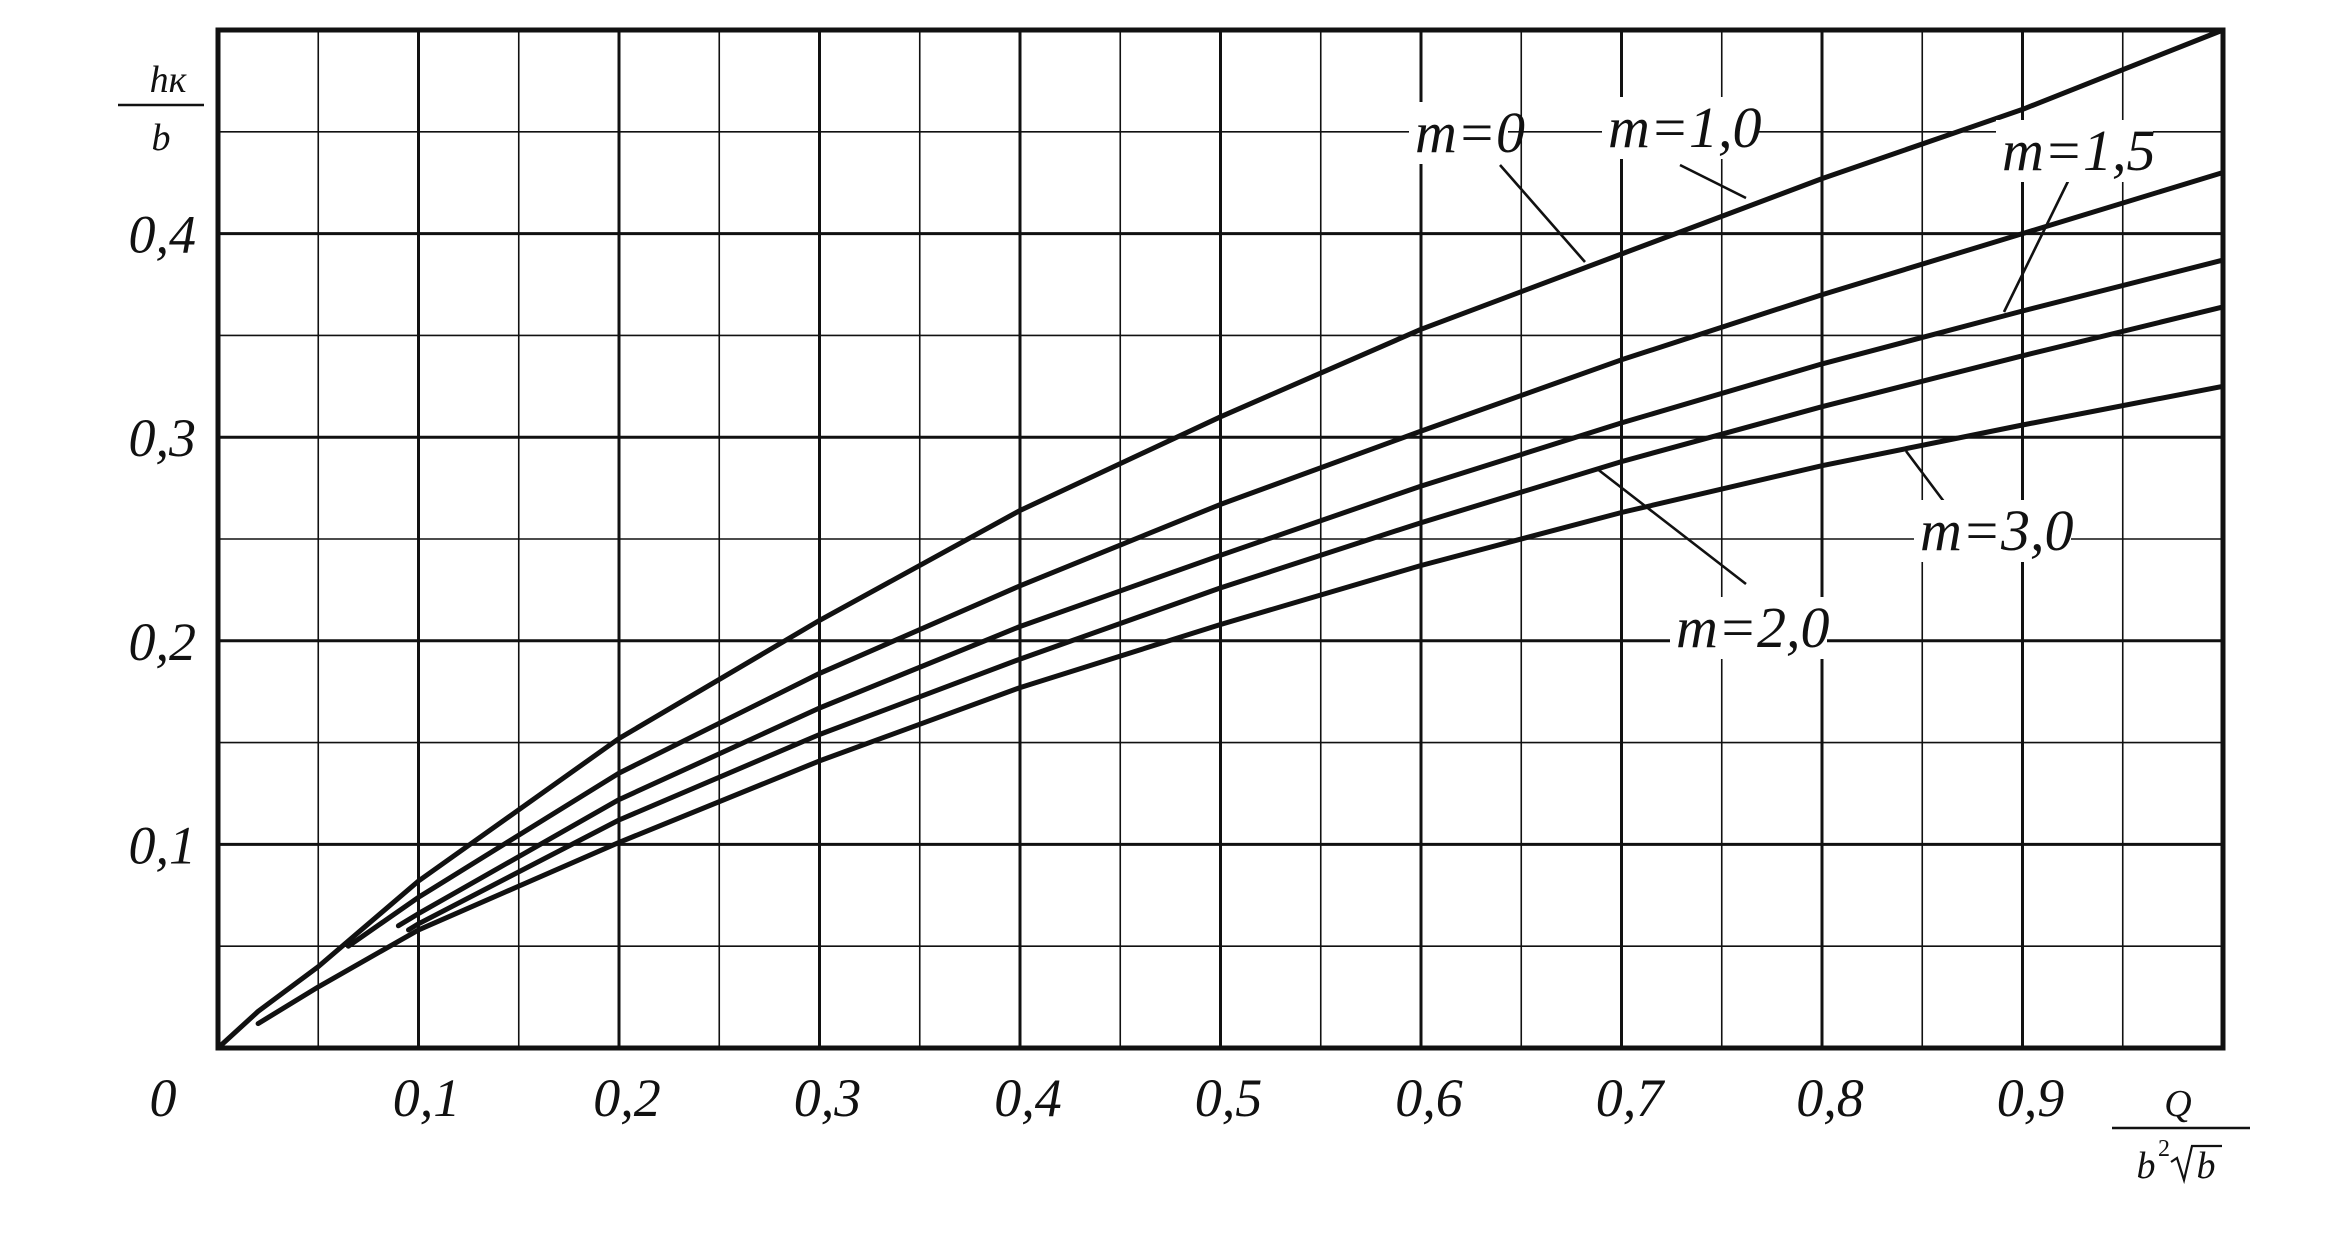 The width and height of the screenshot is (2350, 1241). I want to click on series-label-2: m=1,0, so click(1685, 127).